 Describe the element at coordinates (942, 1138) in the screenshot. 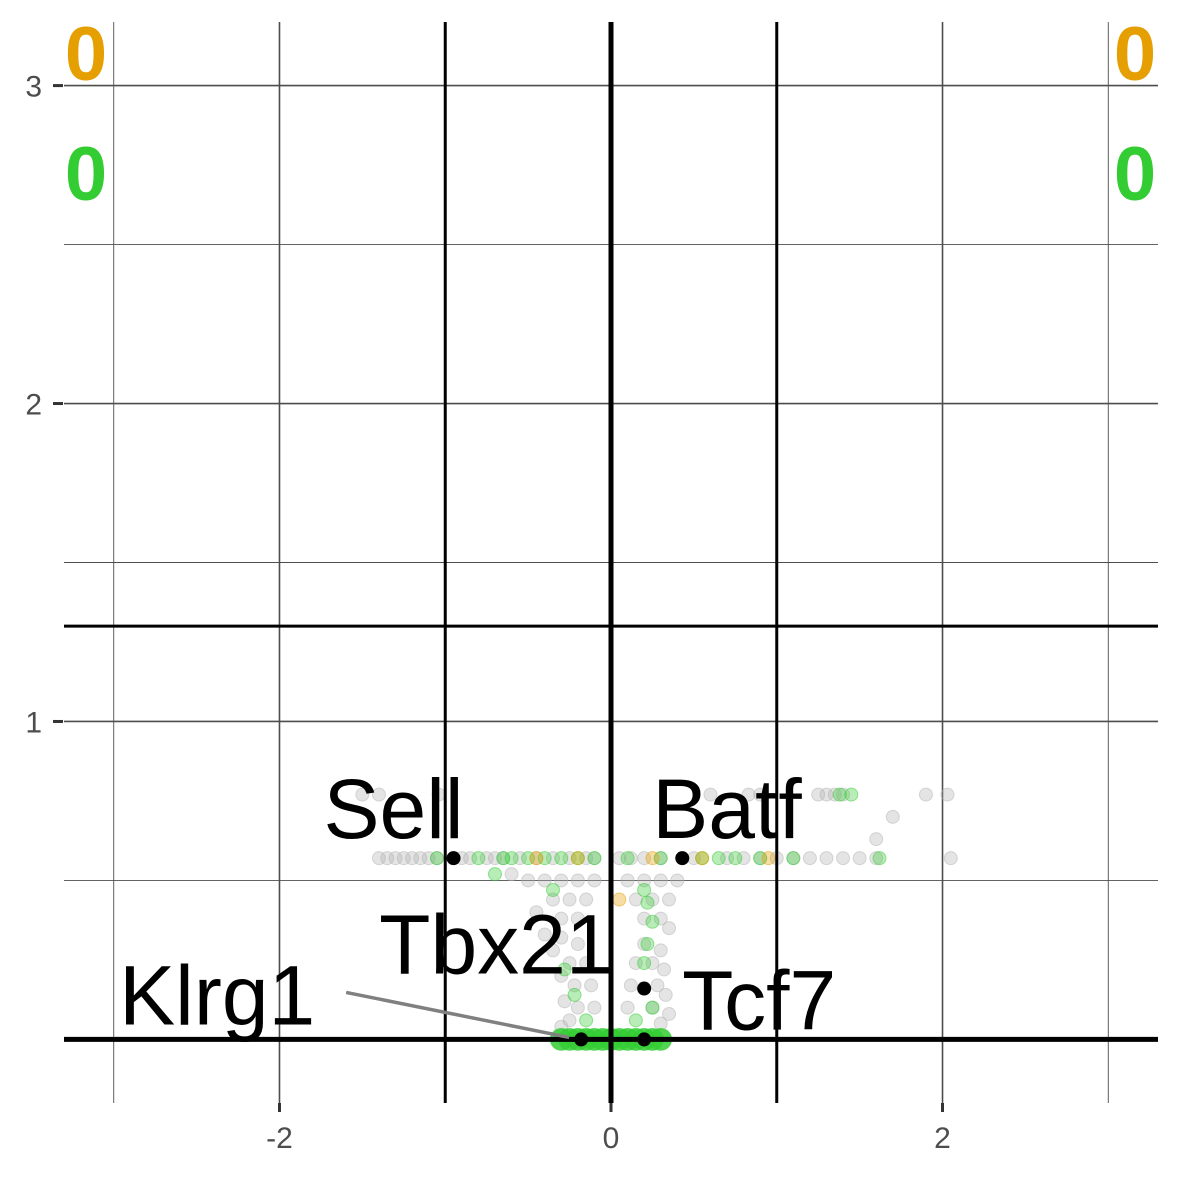

I see `x-tick-label: 2` at that location.